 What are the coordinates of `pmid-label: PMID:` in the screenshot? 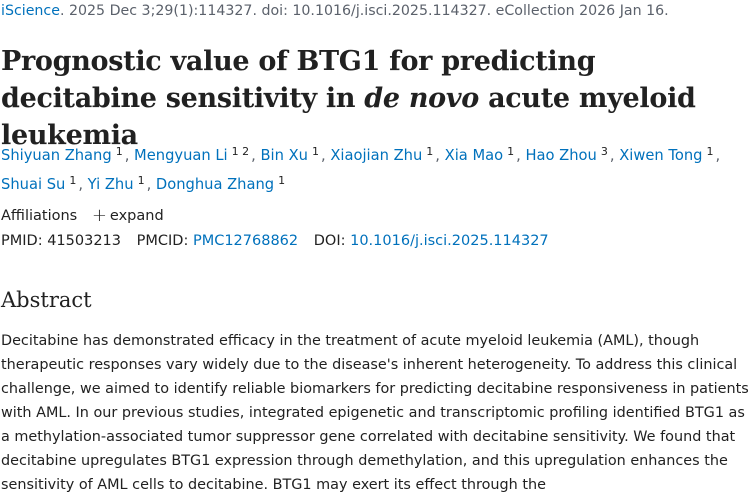 It's located at (22, 241).